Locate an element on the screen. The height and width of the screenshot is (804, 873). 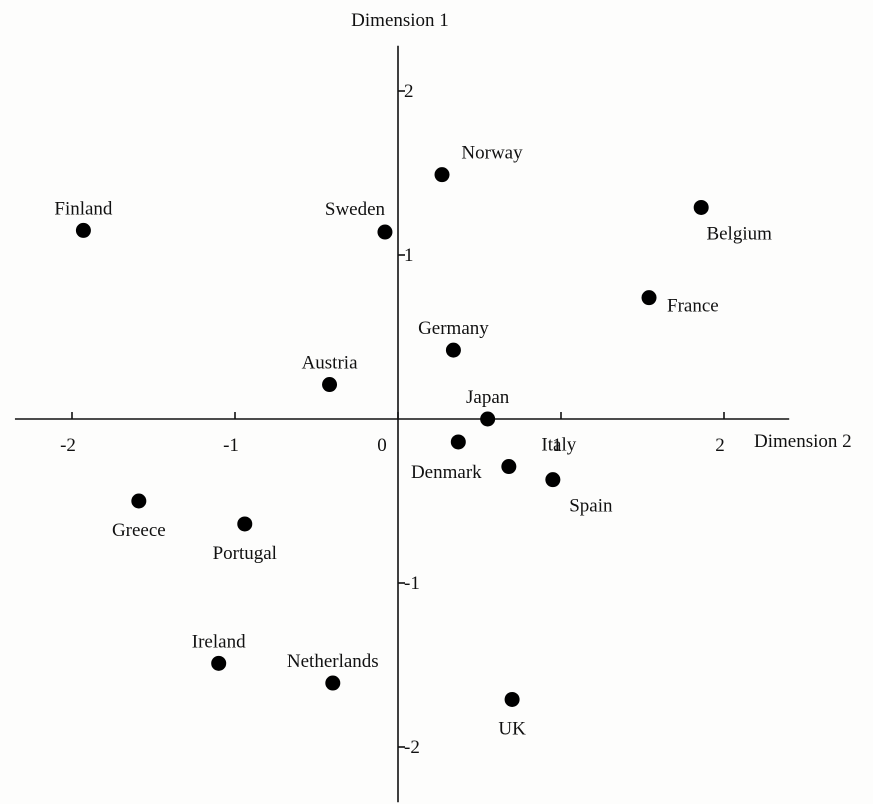
point-label: Norway is located at coordinates (492, 153).